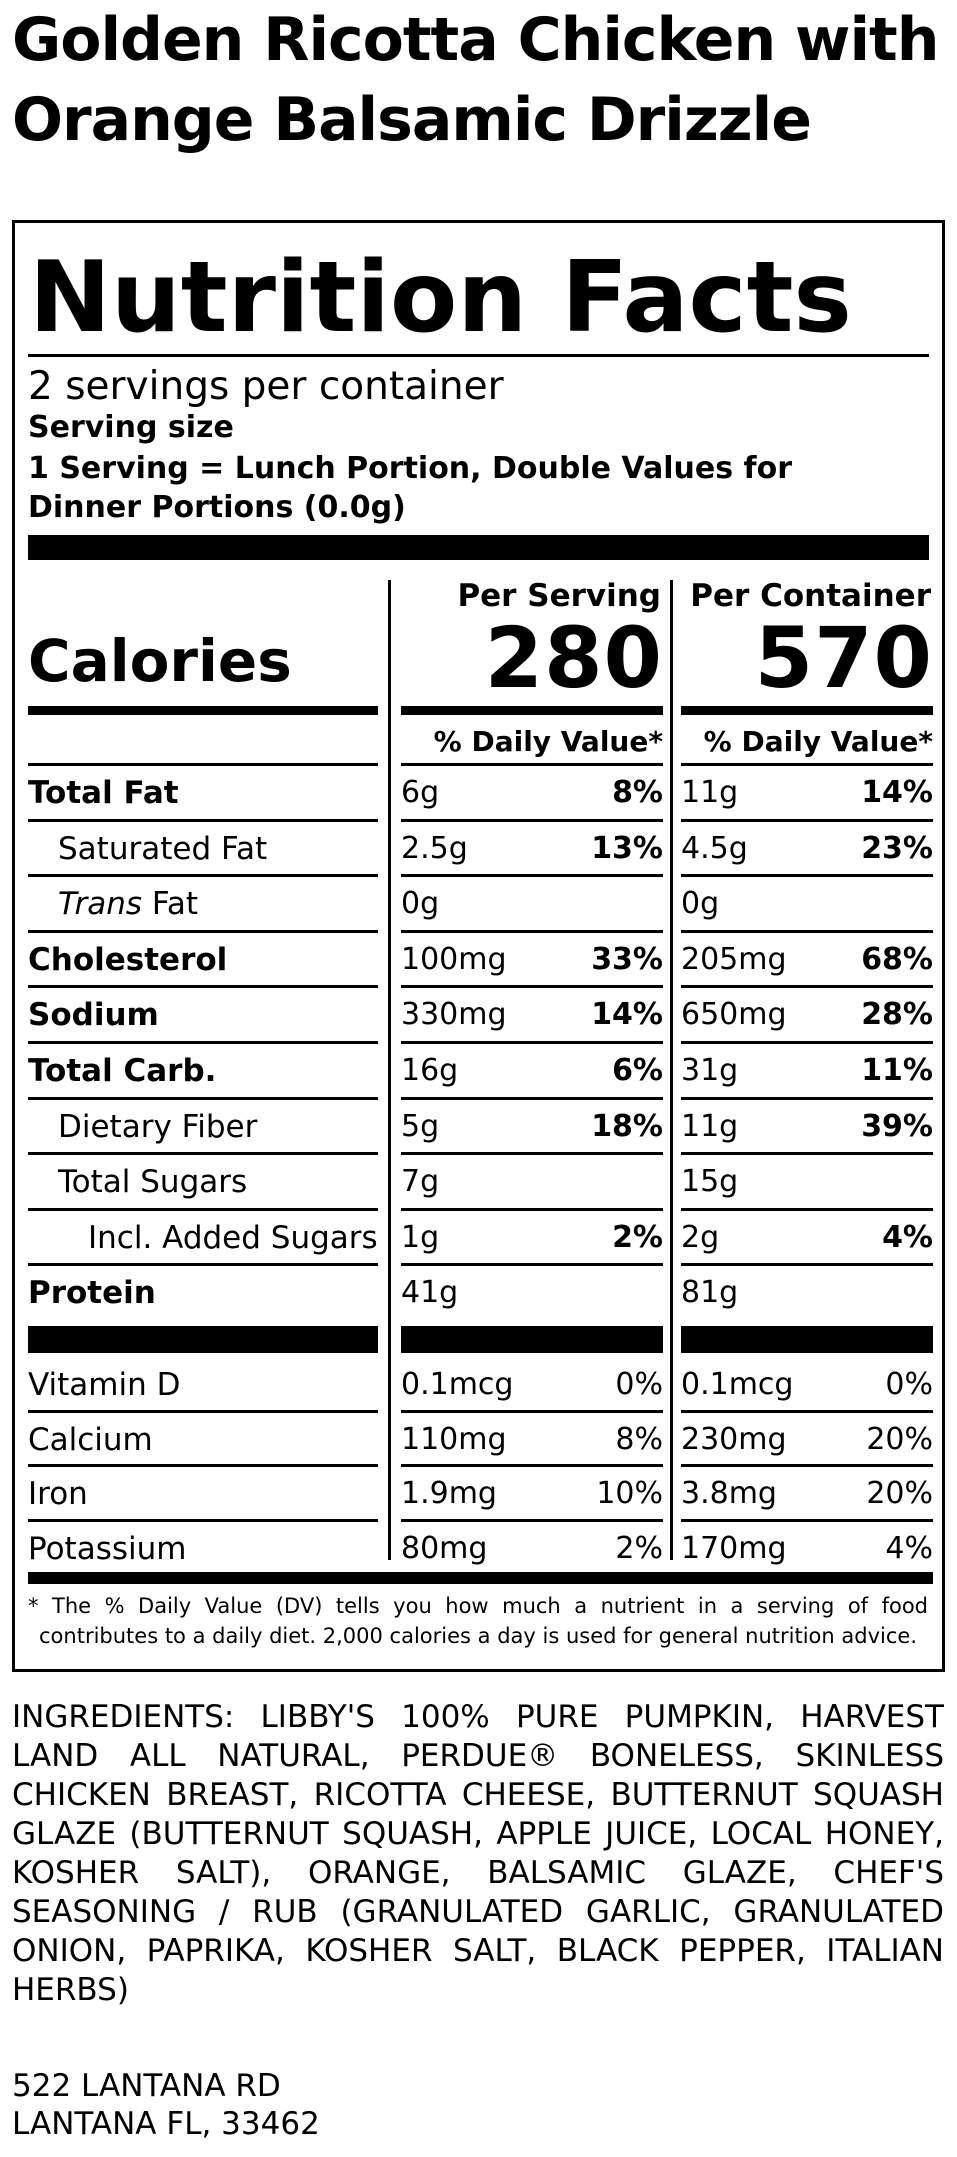  What do you see at coordinates (710, 1070) in the screenshot?
I see `container-amount: 31g` at bounding box center [710, 1070].